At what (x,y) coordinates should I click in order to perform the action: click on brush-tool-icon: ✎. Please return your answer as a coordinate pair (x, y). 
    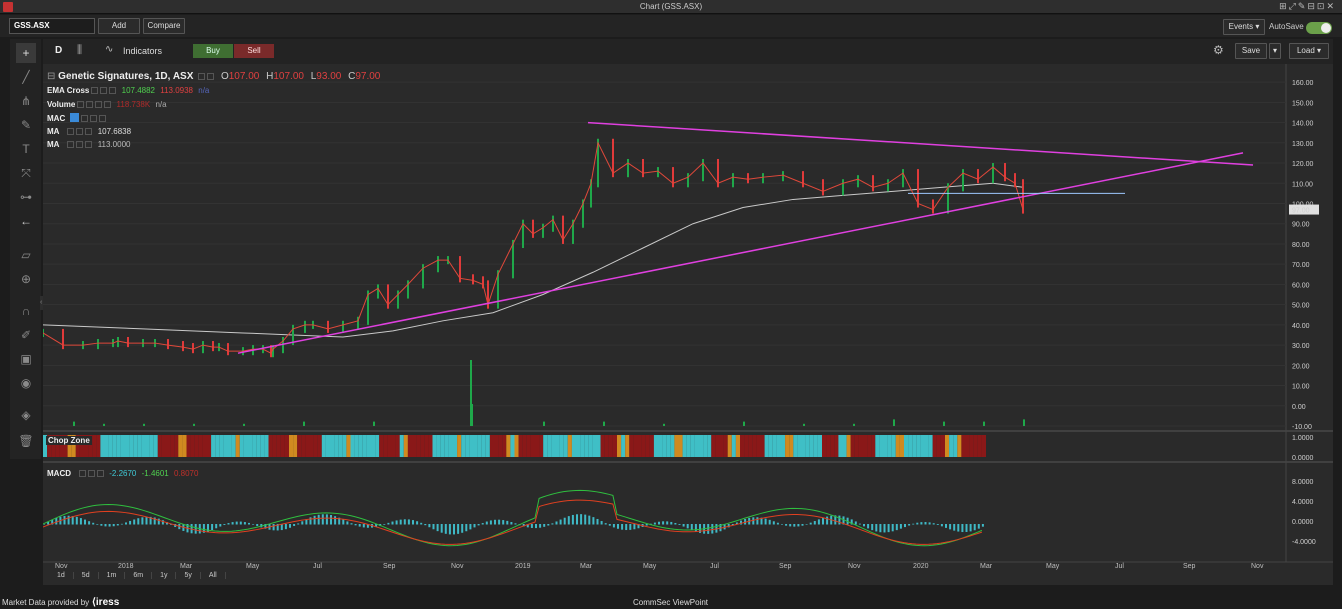
    Looking at the image, I should click on (26, 125).